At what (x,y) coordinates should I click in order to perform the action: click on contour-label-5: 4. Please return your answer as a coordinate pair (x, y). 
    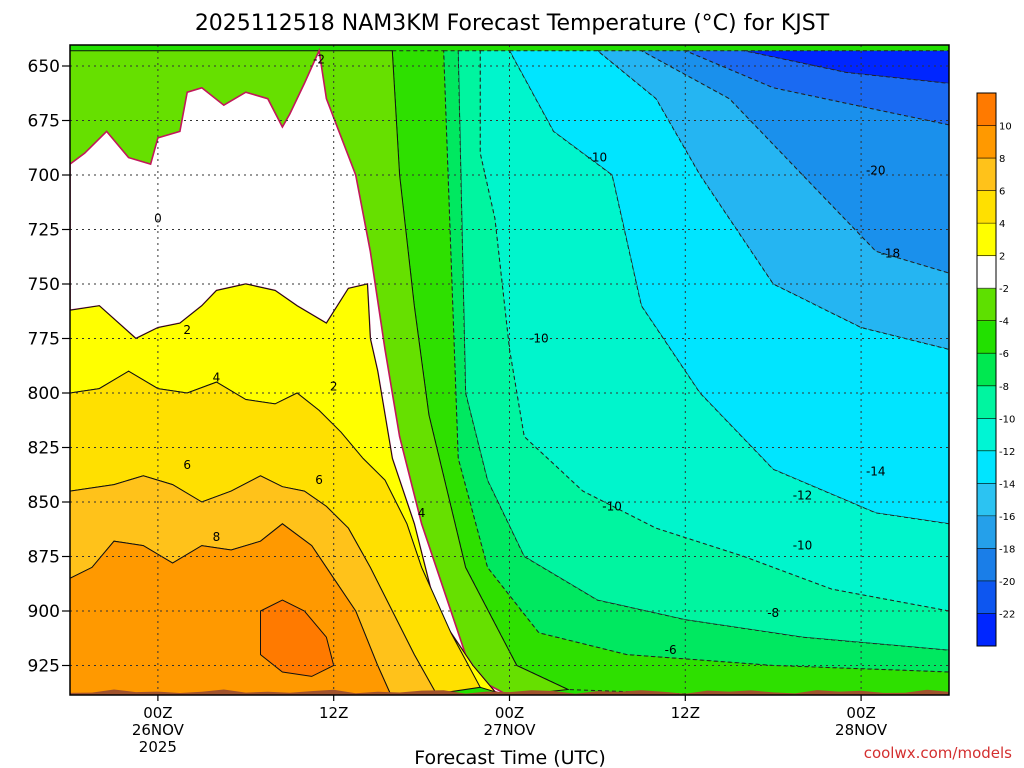
    Looking at the image, I should click on (422, 513).